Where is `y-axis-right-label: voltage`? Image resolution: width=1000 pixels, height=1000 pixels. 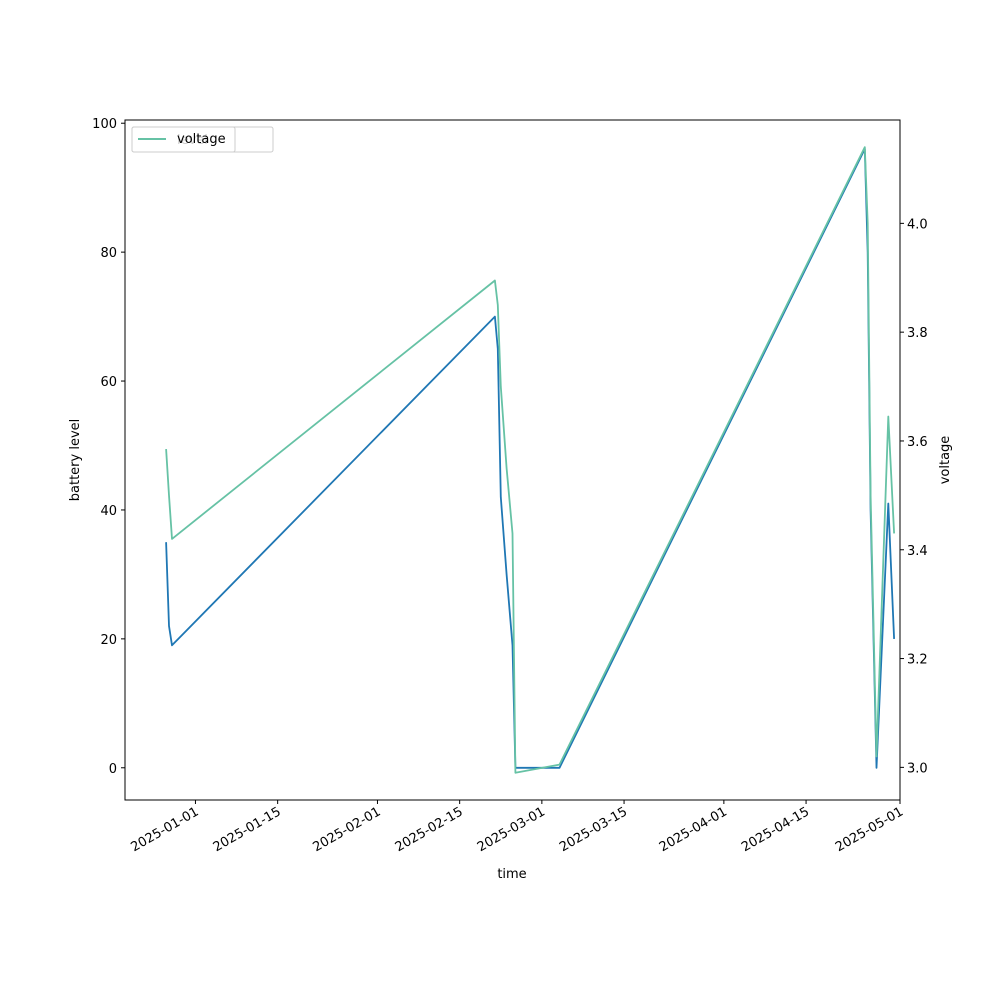
y-axis-right-label: voltage is located at coordinates (945, 460).